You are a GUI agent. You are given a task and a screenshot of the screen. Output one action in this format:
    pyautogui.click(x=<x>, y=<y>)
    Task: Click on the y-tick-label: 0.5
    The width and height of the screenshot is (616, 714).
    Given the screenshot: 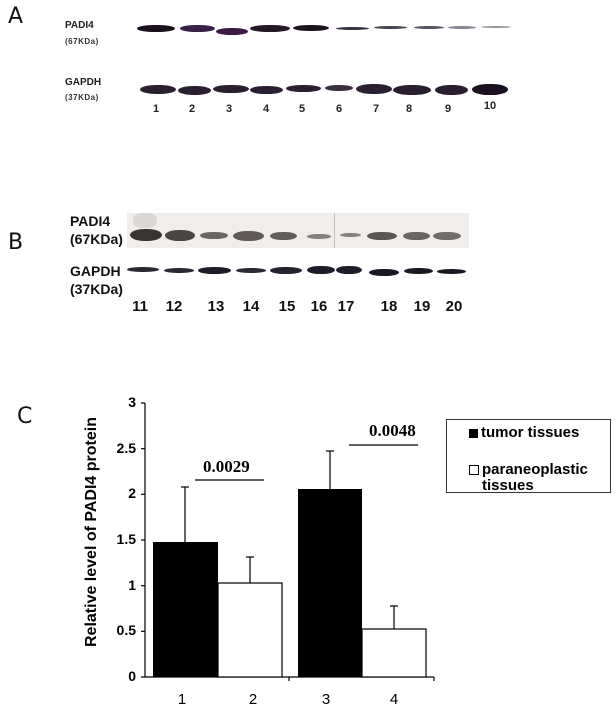 What is the action you would take?
    pyautogui.click(x=126, y=630)
    